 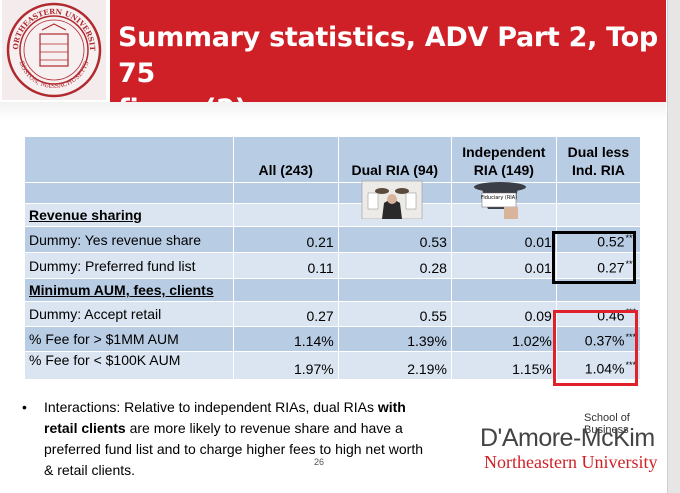 I want to click on header-independent-ria: Independent RIA (149), so click(x=503, y=159).